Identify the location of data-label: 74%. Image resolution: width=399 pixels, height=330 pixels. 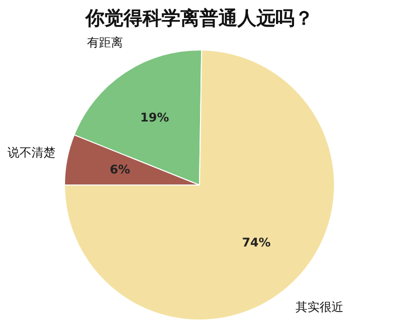
(256, 243).